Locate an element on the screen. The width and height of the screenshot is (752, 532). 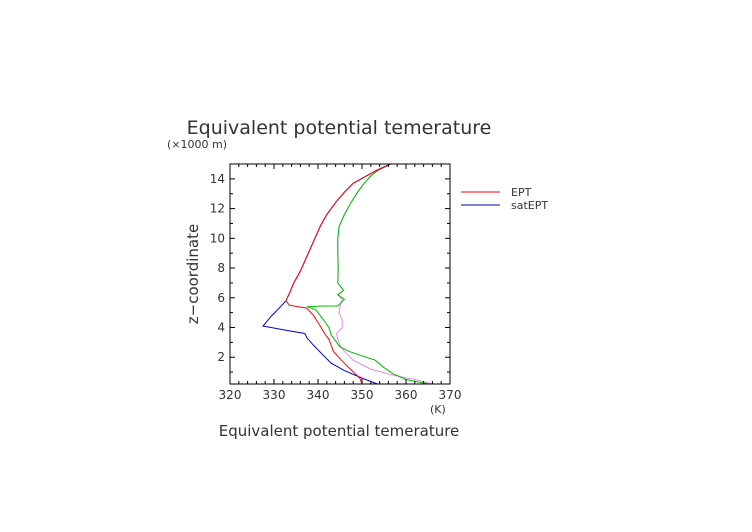
y-axis-label: z−coordinate is located at coordinates (193, 274).